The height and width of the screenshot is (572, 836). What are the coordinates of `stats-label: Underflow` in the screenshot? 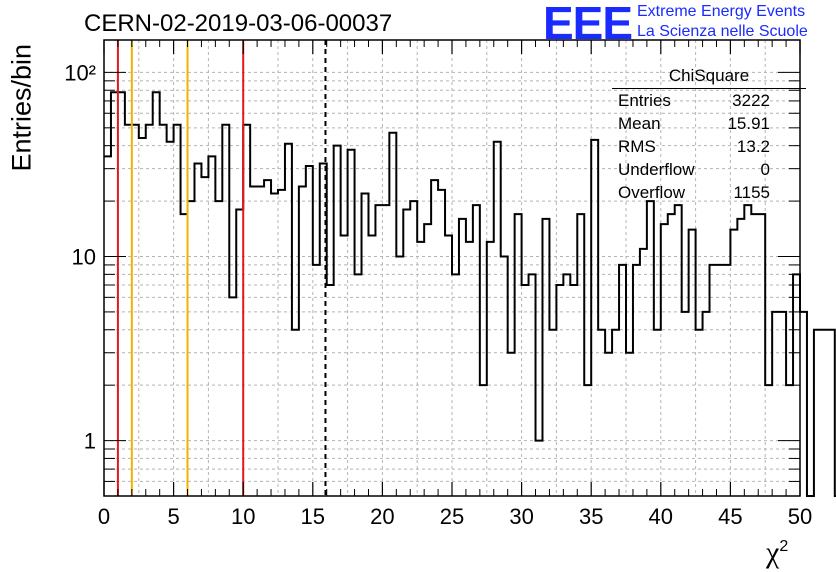 It's located at (656, 169).